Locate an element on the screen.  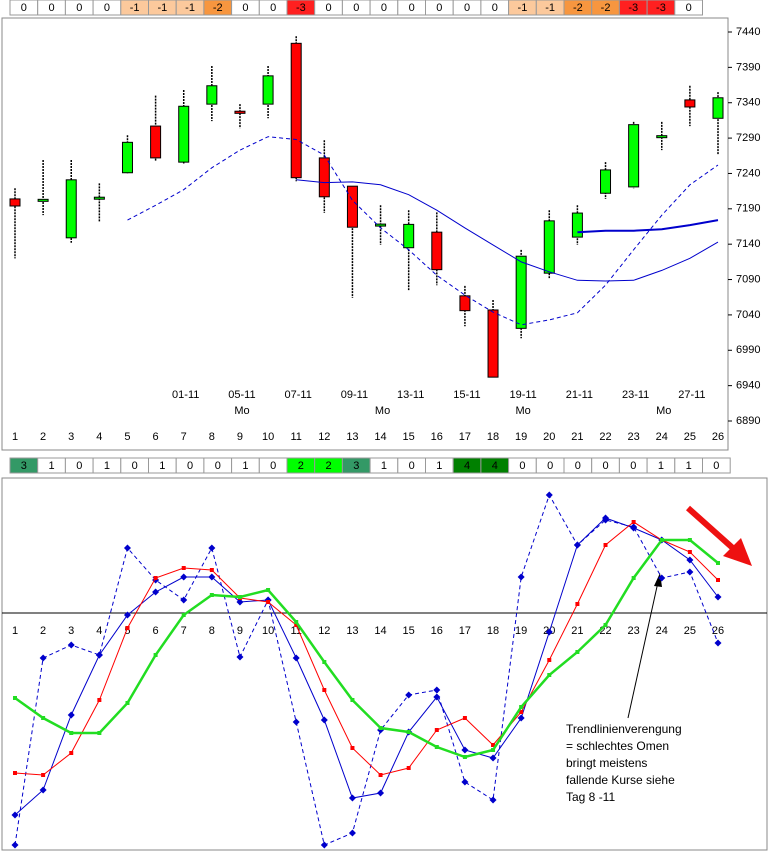
signal-value: 2 is located at coordinates (328, 466).